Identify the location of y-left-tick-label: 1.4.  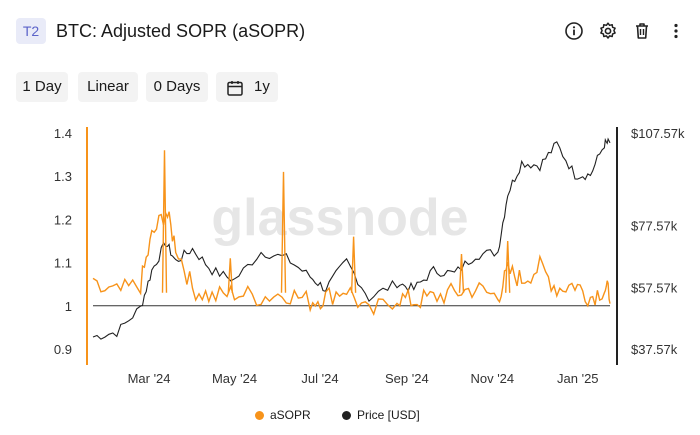
(63, 133).